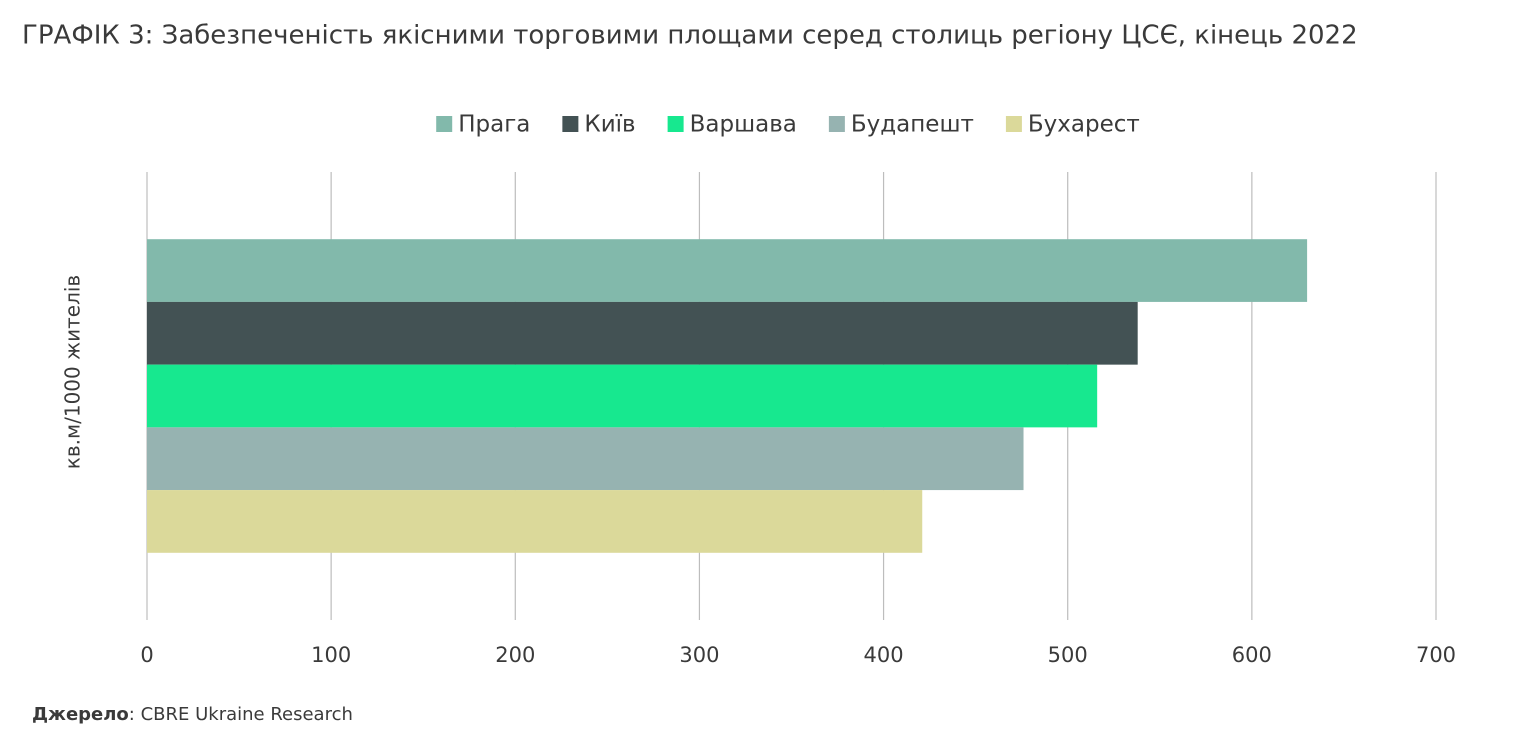 Image resolution: width=1536 pixels, height=742 pixels. What do you see at coordinates (912, 125) in the screenshot?
I see `legend-label: Будапешт` at bounding box center [912, 125].